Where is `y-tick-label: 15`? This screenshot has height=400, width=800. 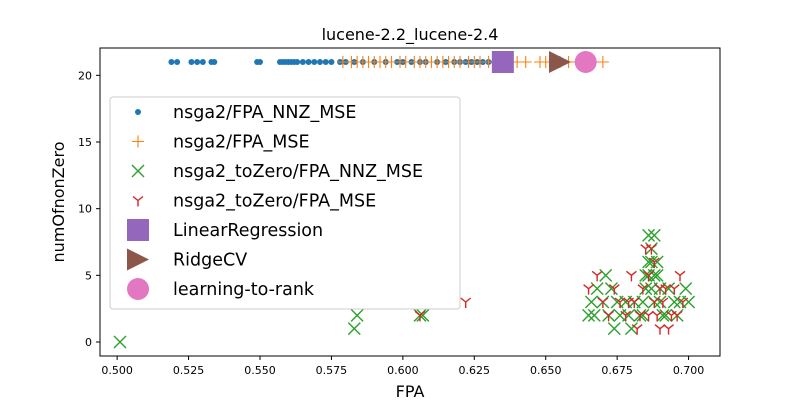
y-tick-label: 15 is located at coordinates (85, 142).